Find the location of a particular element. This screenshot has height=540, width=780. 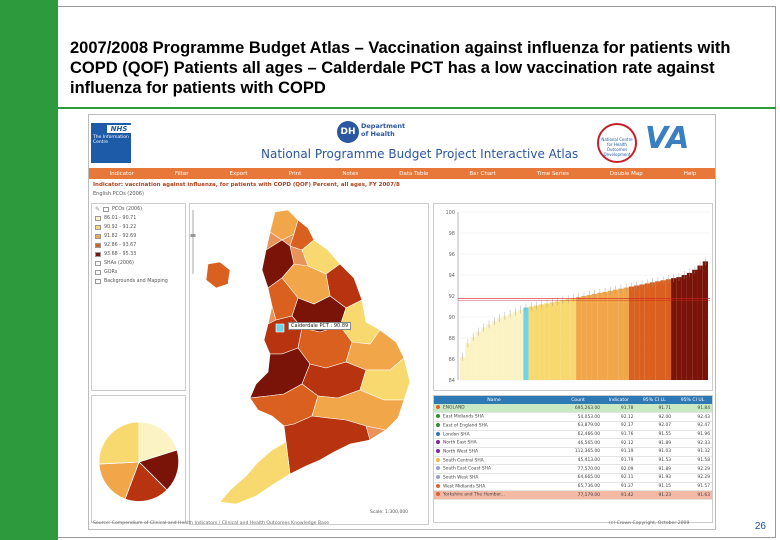

nav-time-series: Time Series is located at coordinates (552, 173).